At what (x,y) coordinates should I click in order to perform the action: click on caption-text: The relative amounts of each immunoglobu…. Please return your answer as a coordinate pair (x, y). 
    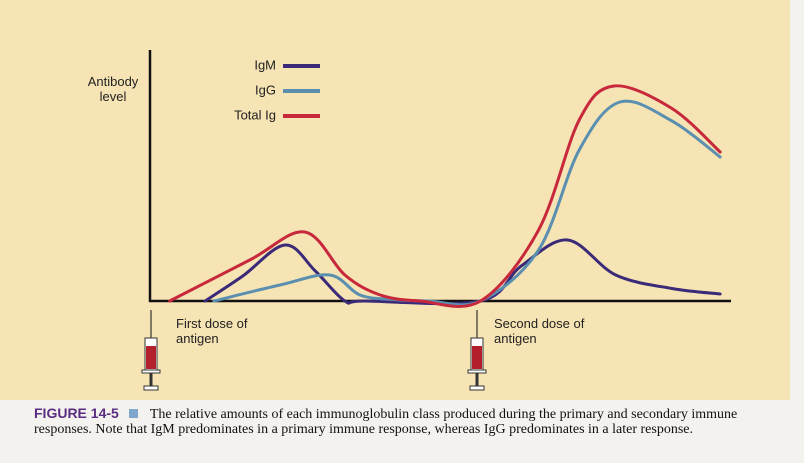
    Looking at the image, I should click on (386, 422).